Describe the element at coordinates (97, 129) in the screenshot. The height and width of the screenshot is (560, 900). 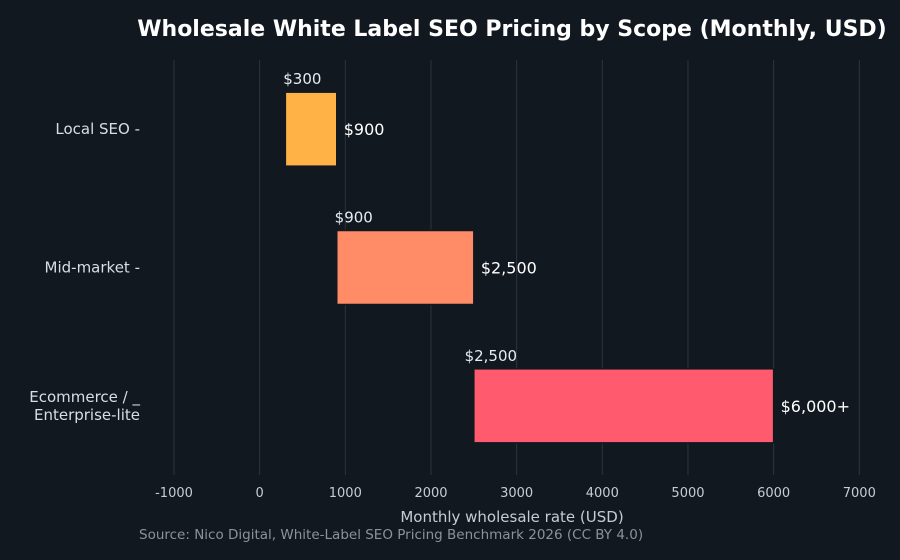
I see `category-label: Local SEO -` at that location.